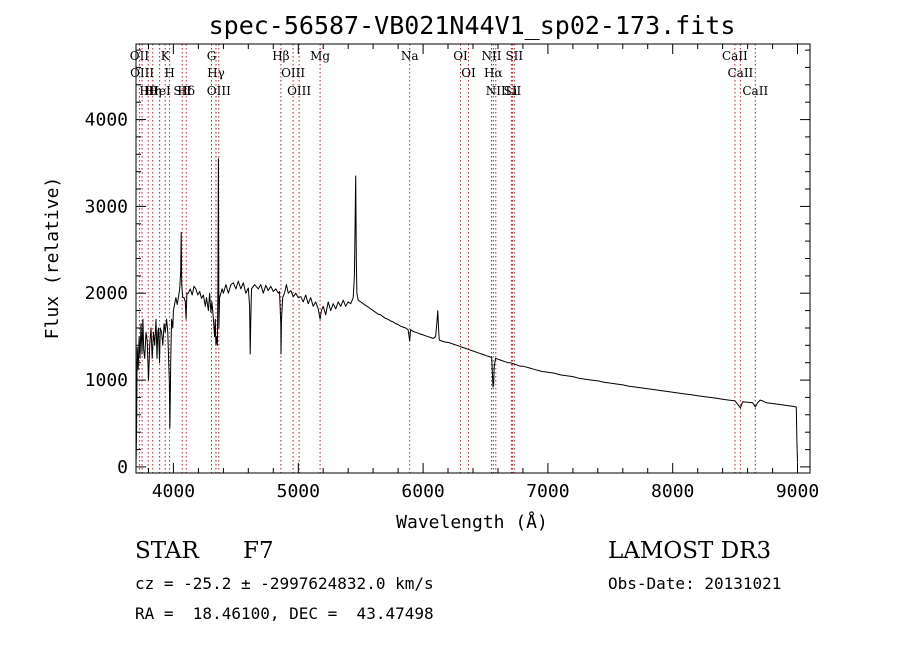  Describe the element at coordinates (182, 91) in the screenshot. I see `line-label-8: SII` at that location.